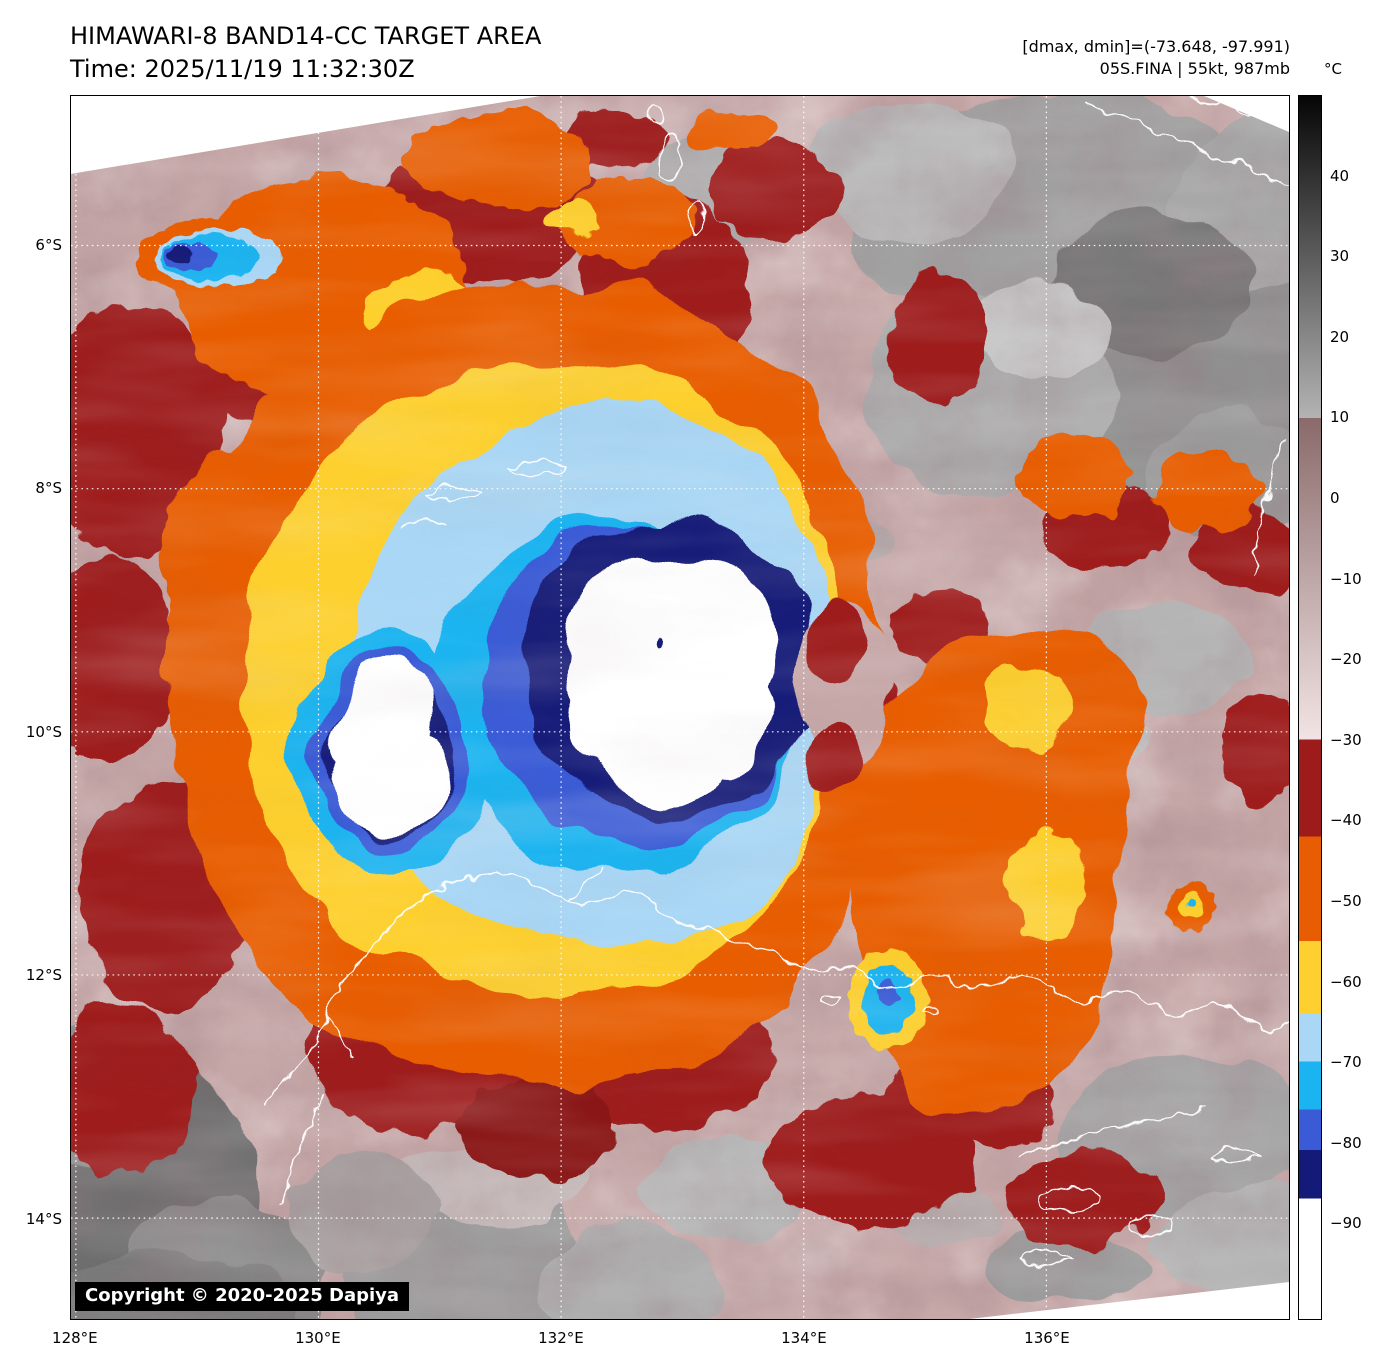  What do you see at coordinates (48, 488) in the screenshot?
I see `lat-tick-label: 8°S` at bounding box center [48, 488].